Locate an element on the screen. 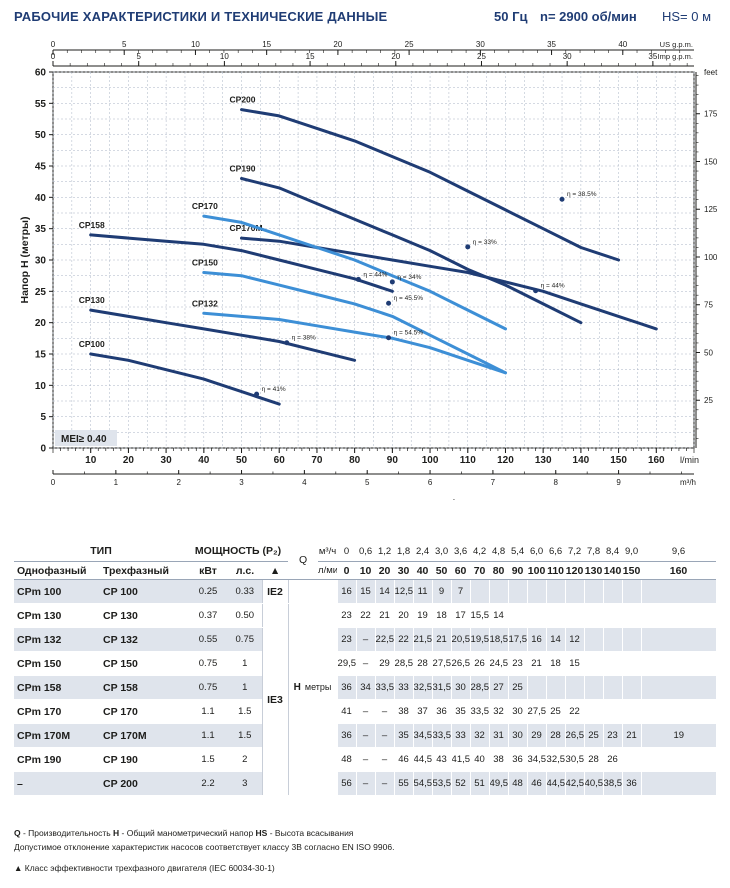 The image size is (730, 888). q-m3h-value: 0 is located at coordinates (347, 551).